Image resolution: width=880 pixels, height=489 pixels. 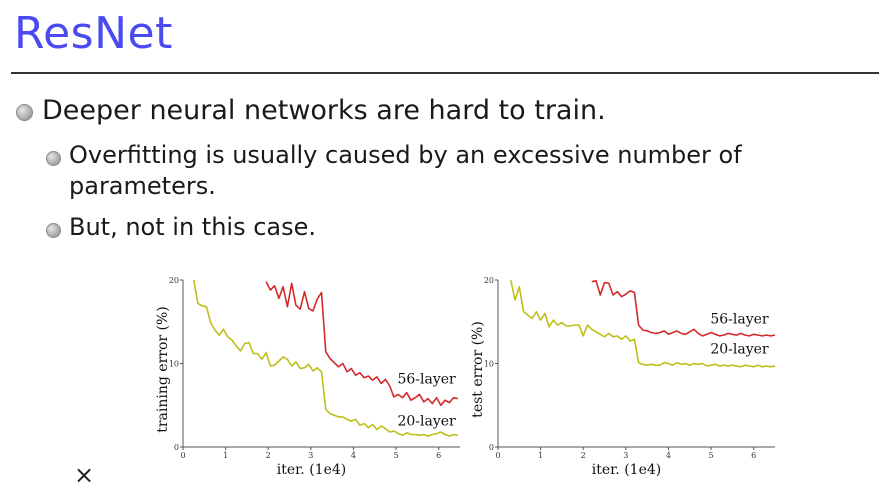 What do you see at coordinates (193, 227) in the screenshot?
I see `bullet-text: But, not in this case.` at bounding box center [193, 227].